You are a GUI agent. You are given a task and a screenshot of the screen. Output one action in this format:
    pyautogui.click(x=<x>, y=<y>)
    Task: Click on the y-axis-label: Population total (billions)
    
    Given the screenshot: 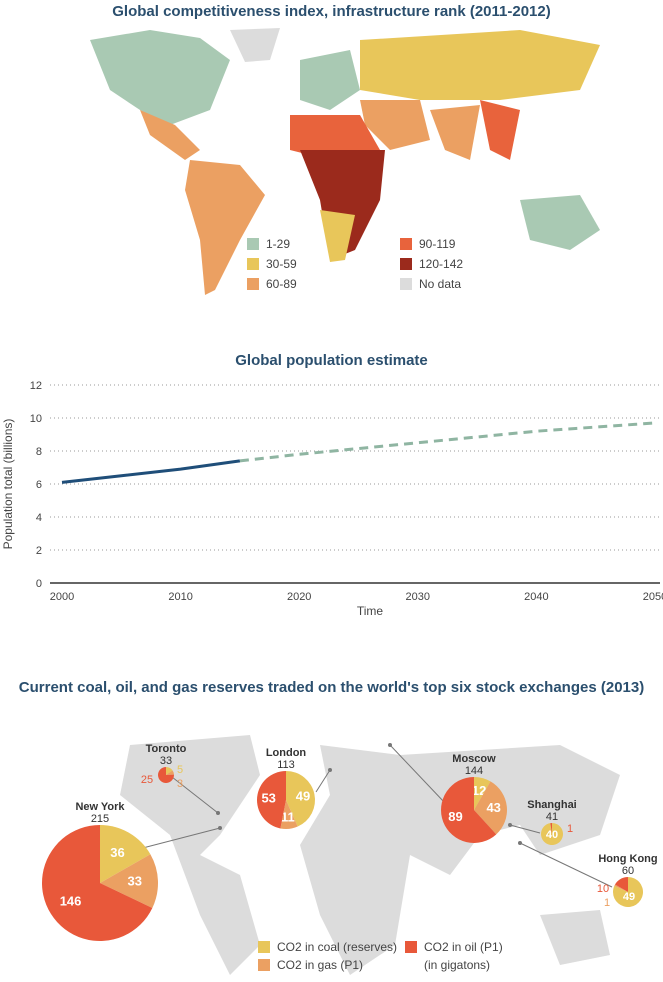 What is the action you would take?
    pyautogui.click(x=8, y=484)
    